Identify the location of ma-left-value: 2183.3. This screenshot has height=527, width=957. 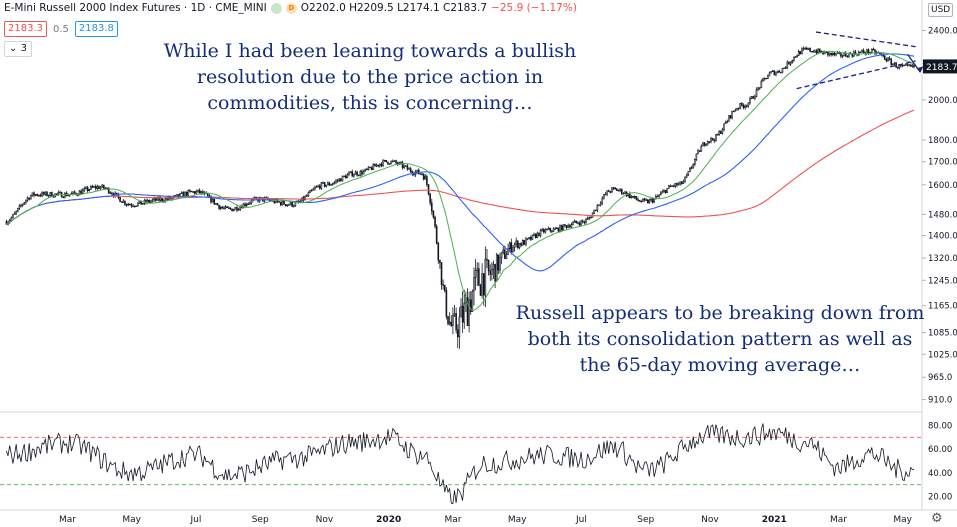
(25, 29).